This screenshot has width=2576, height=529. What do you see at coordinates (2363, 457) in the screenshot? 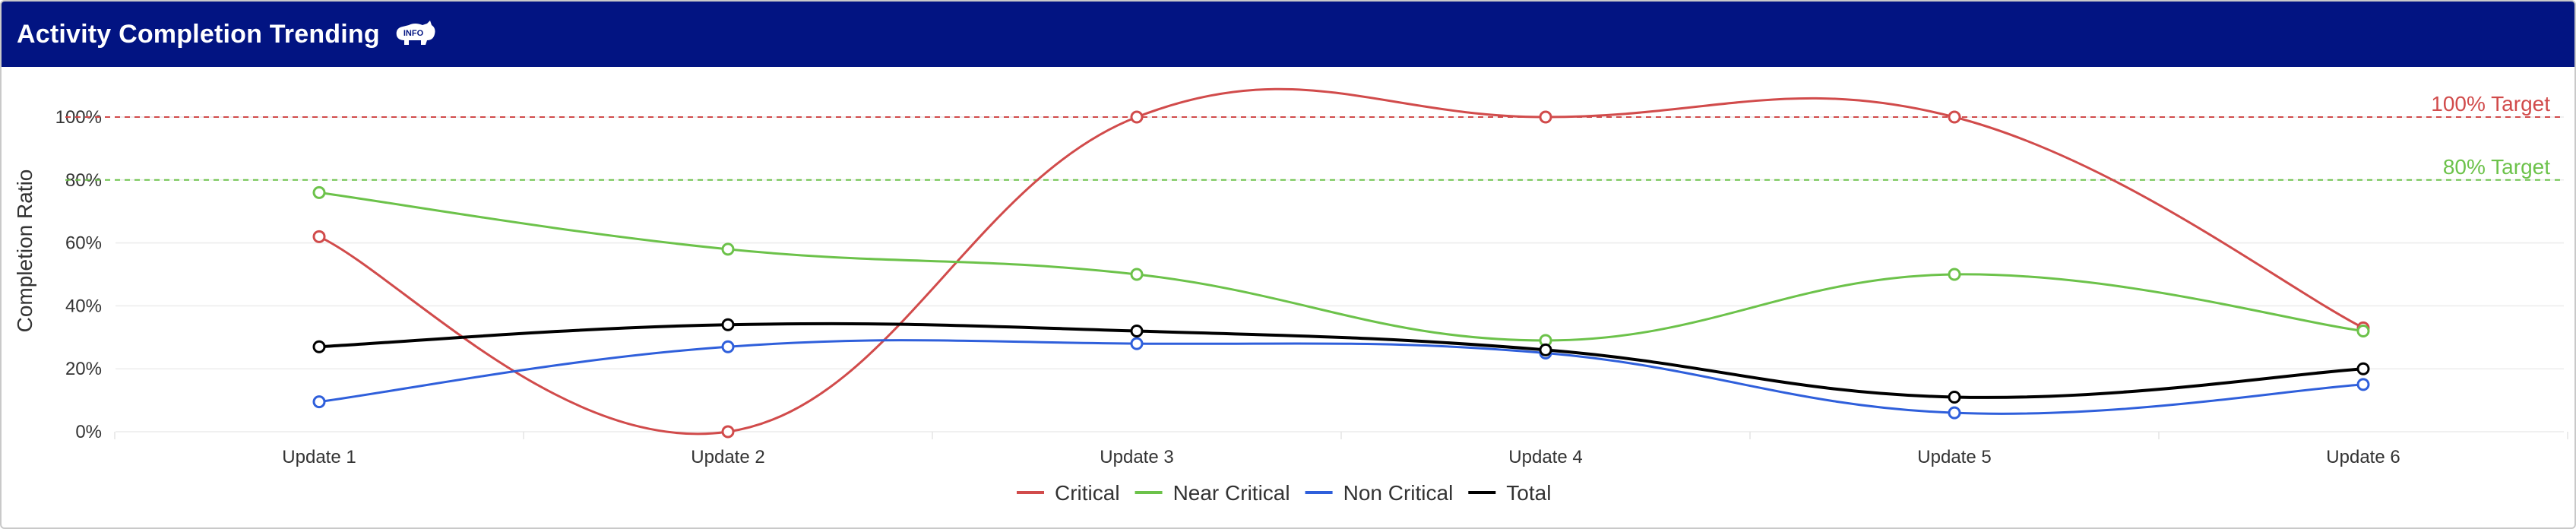
I see `x-tick-label: Update 6` at bounding box center [2363, 457].